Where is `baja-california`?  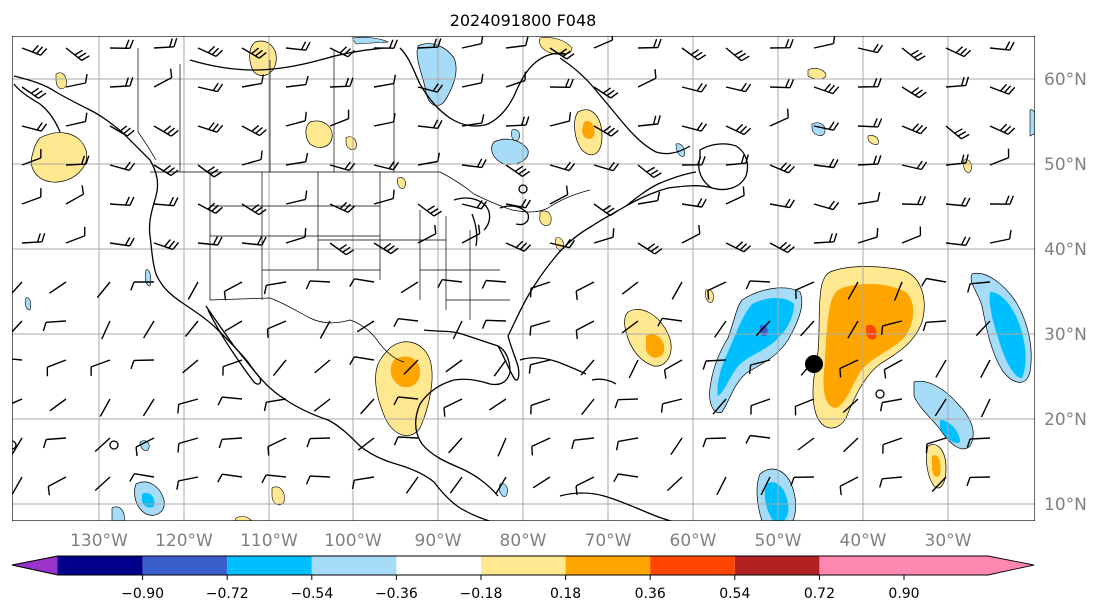 baja-california is located at coordinates (233, 345).